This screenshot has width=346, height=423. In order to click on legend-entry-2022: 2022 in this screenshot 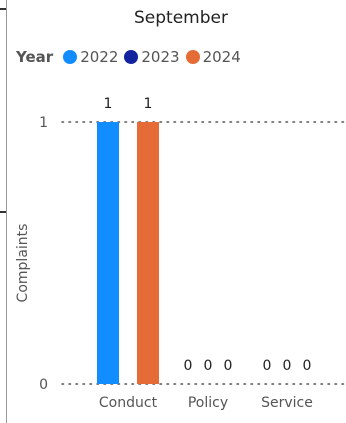, I will do `click(90, 57)`.